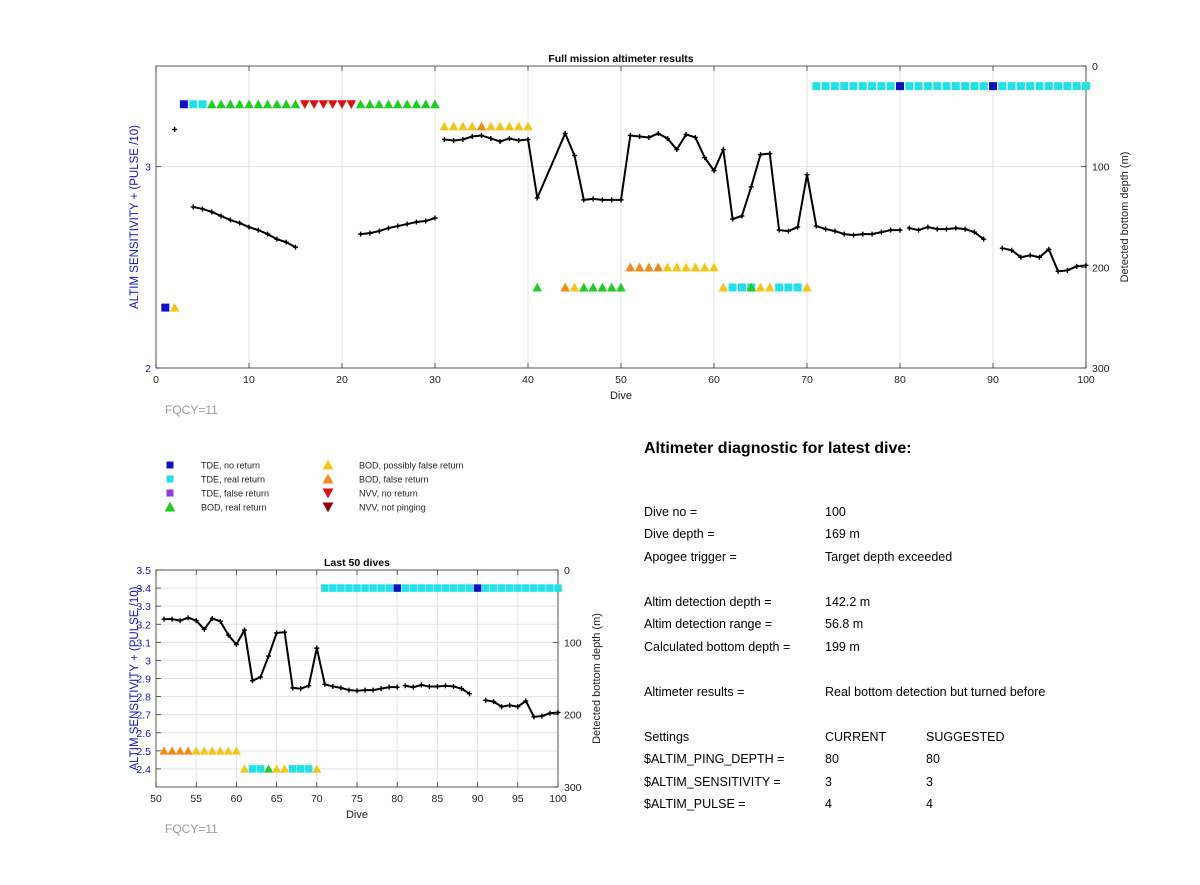 This screenshot has height=885, width=1200. What do you see at coordinates (671, 511) in the screenshot?
I see `dive-no-label: Dive no =` at bounding box center [671, 511].